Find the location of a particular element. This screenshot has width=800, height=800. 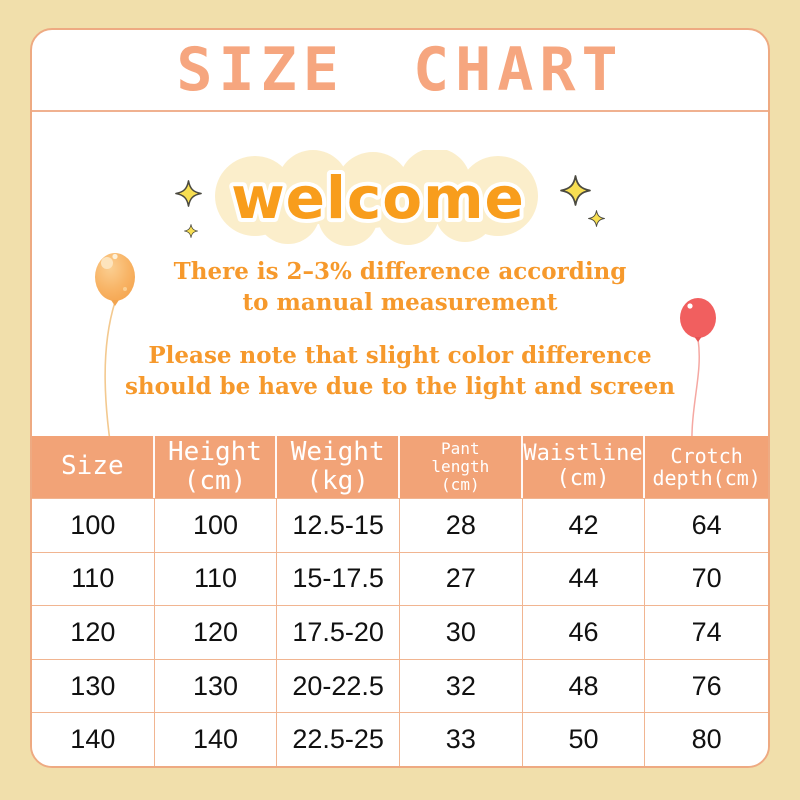

page-title: SIZE CHART is located at coordinates (400, 70).